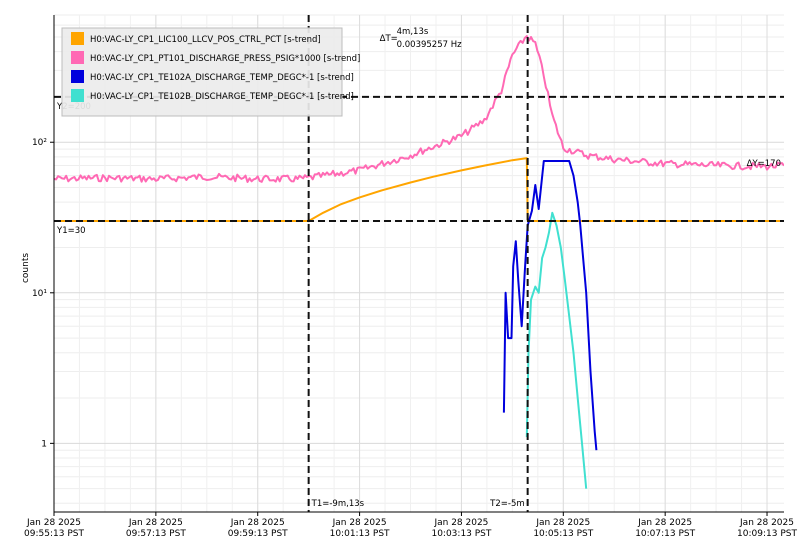  I want to click on delta-t-frequency: 0.00395257 Hz, so click(429, 45).